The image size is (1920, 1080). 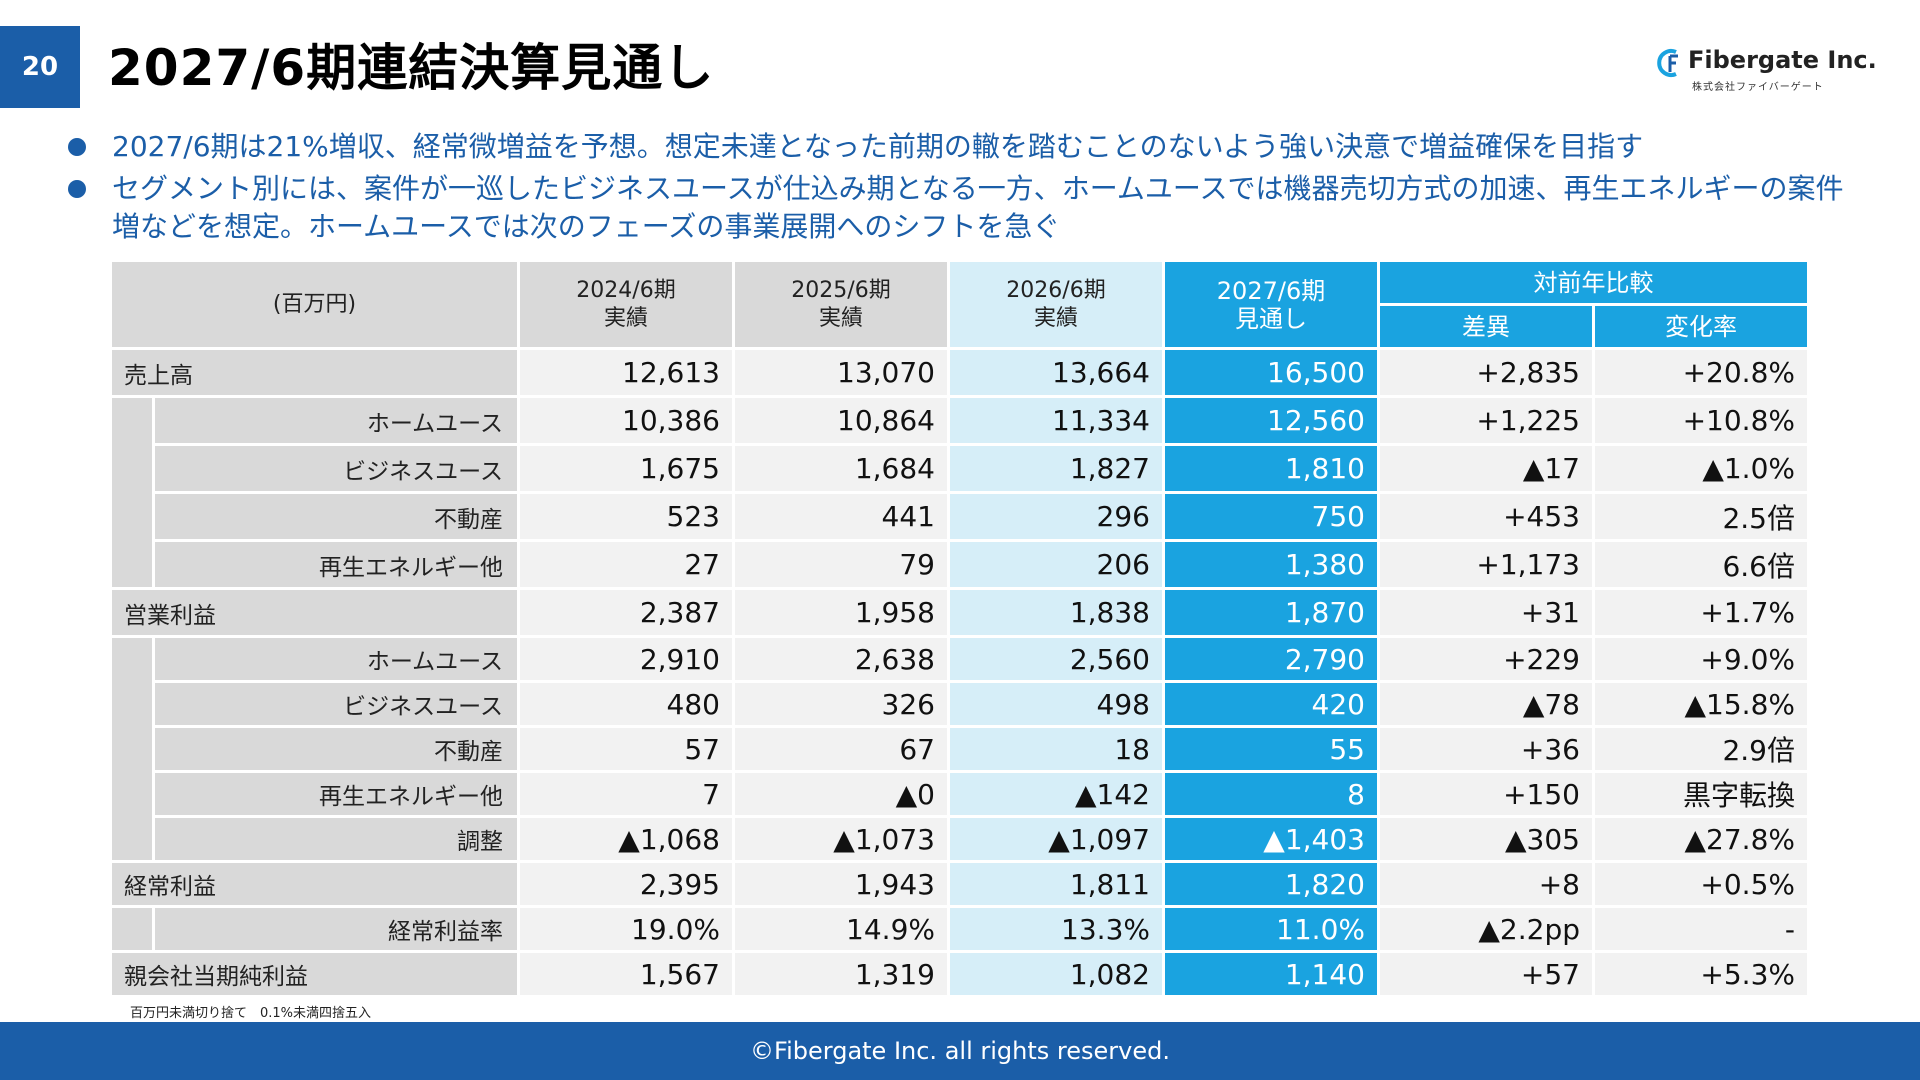 I want to click on value-cell: 19.0%, so click(x=626, y=929).